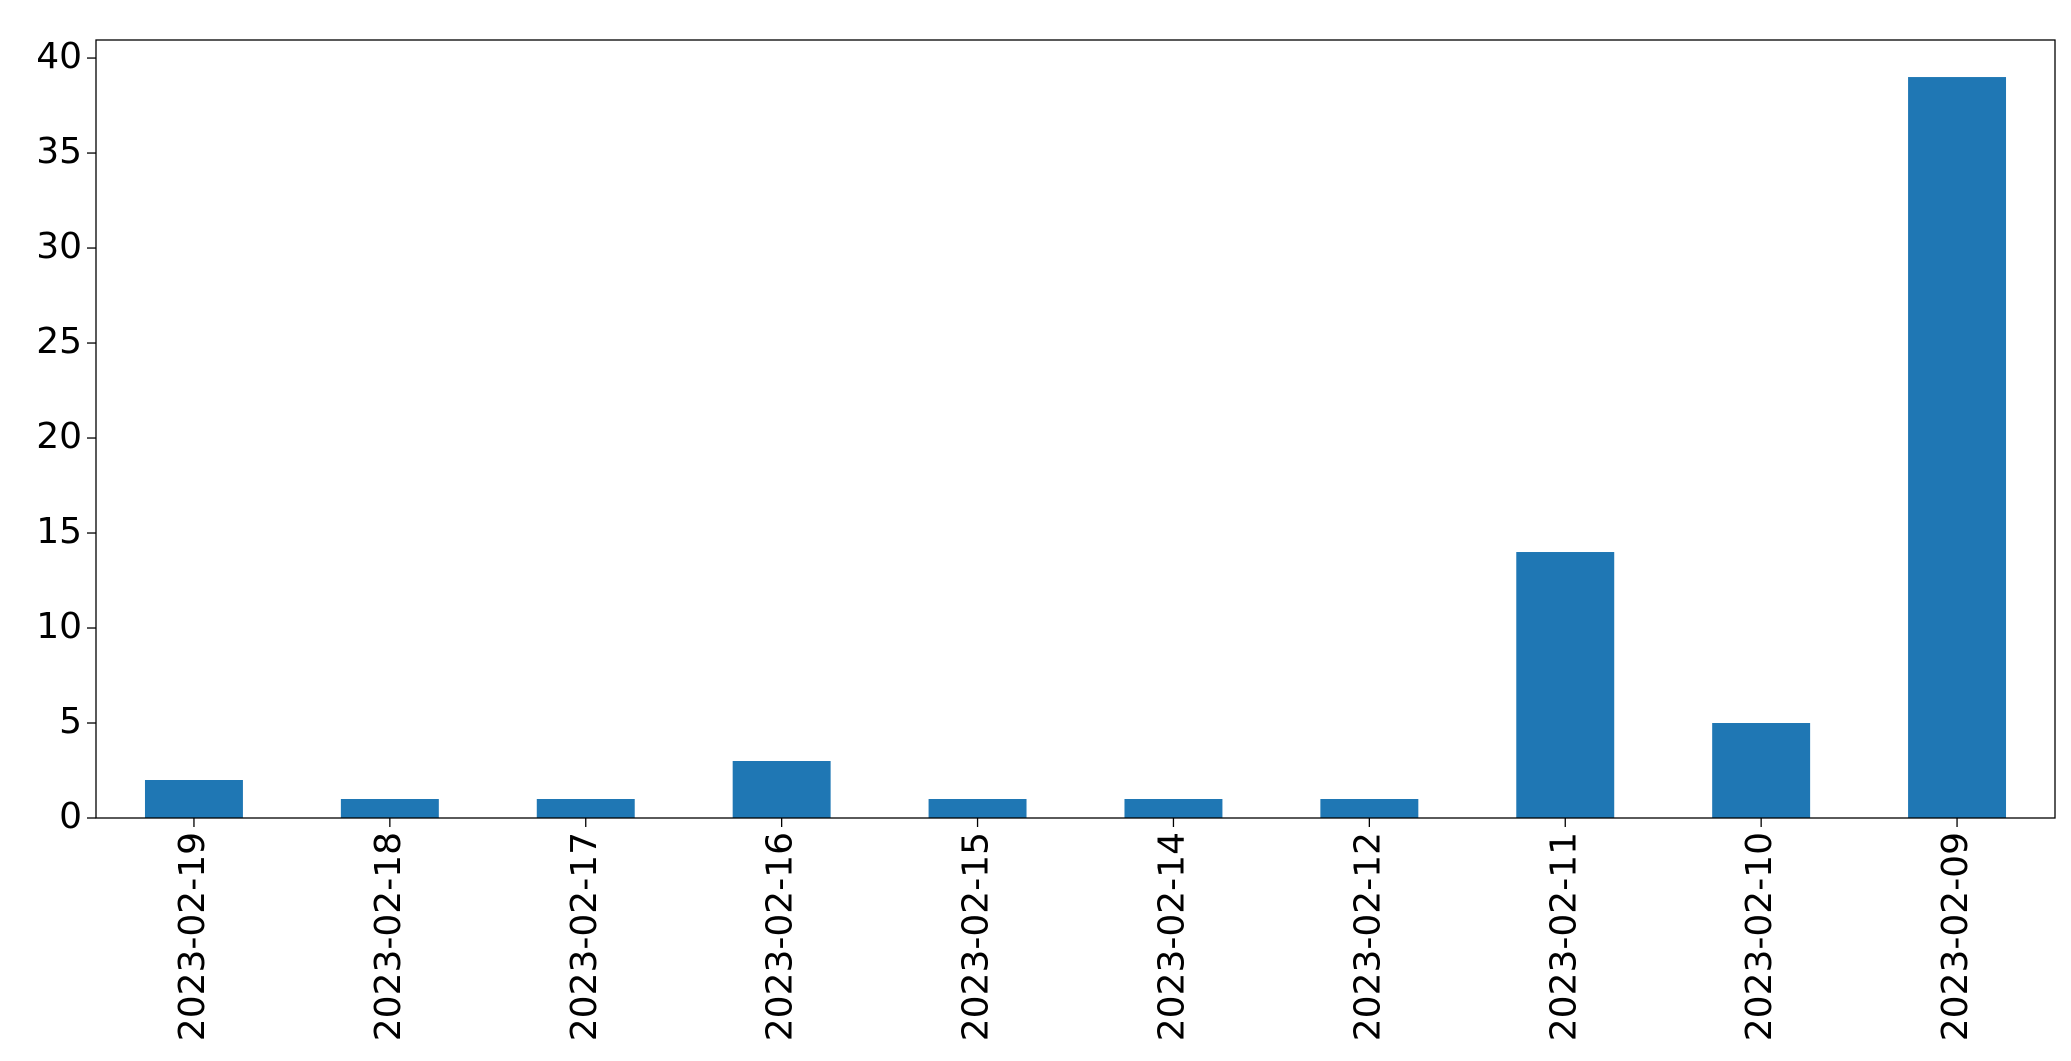 Image resolution: width=2071 pixels, height=1061 pixels. I want to click on x-tick-label: 2023-02-17, so click(584, 936).